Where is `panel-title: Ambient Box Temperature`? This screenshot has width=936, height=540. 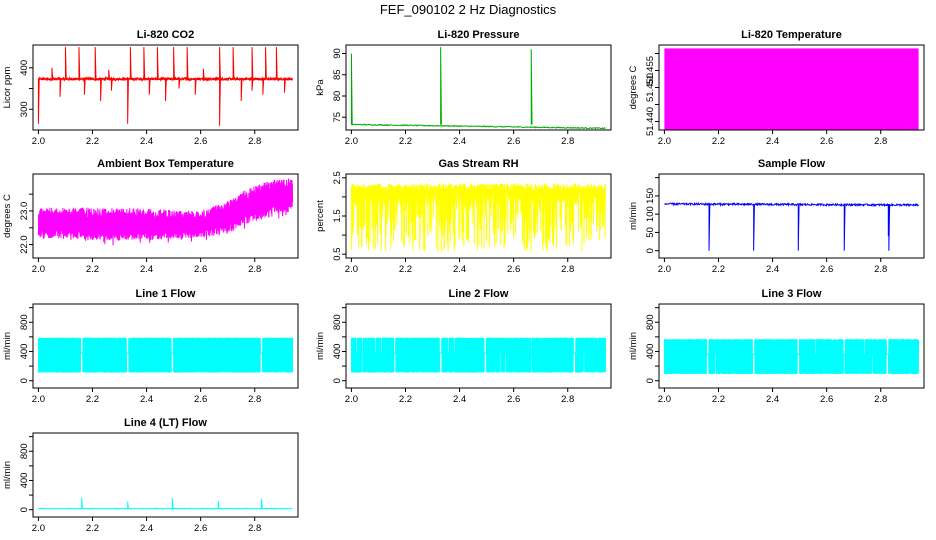 panel-title: Ambient Box Temperature is located at coordinates (165, 164).